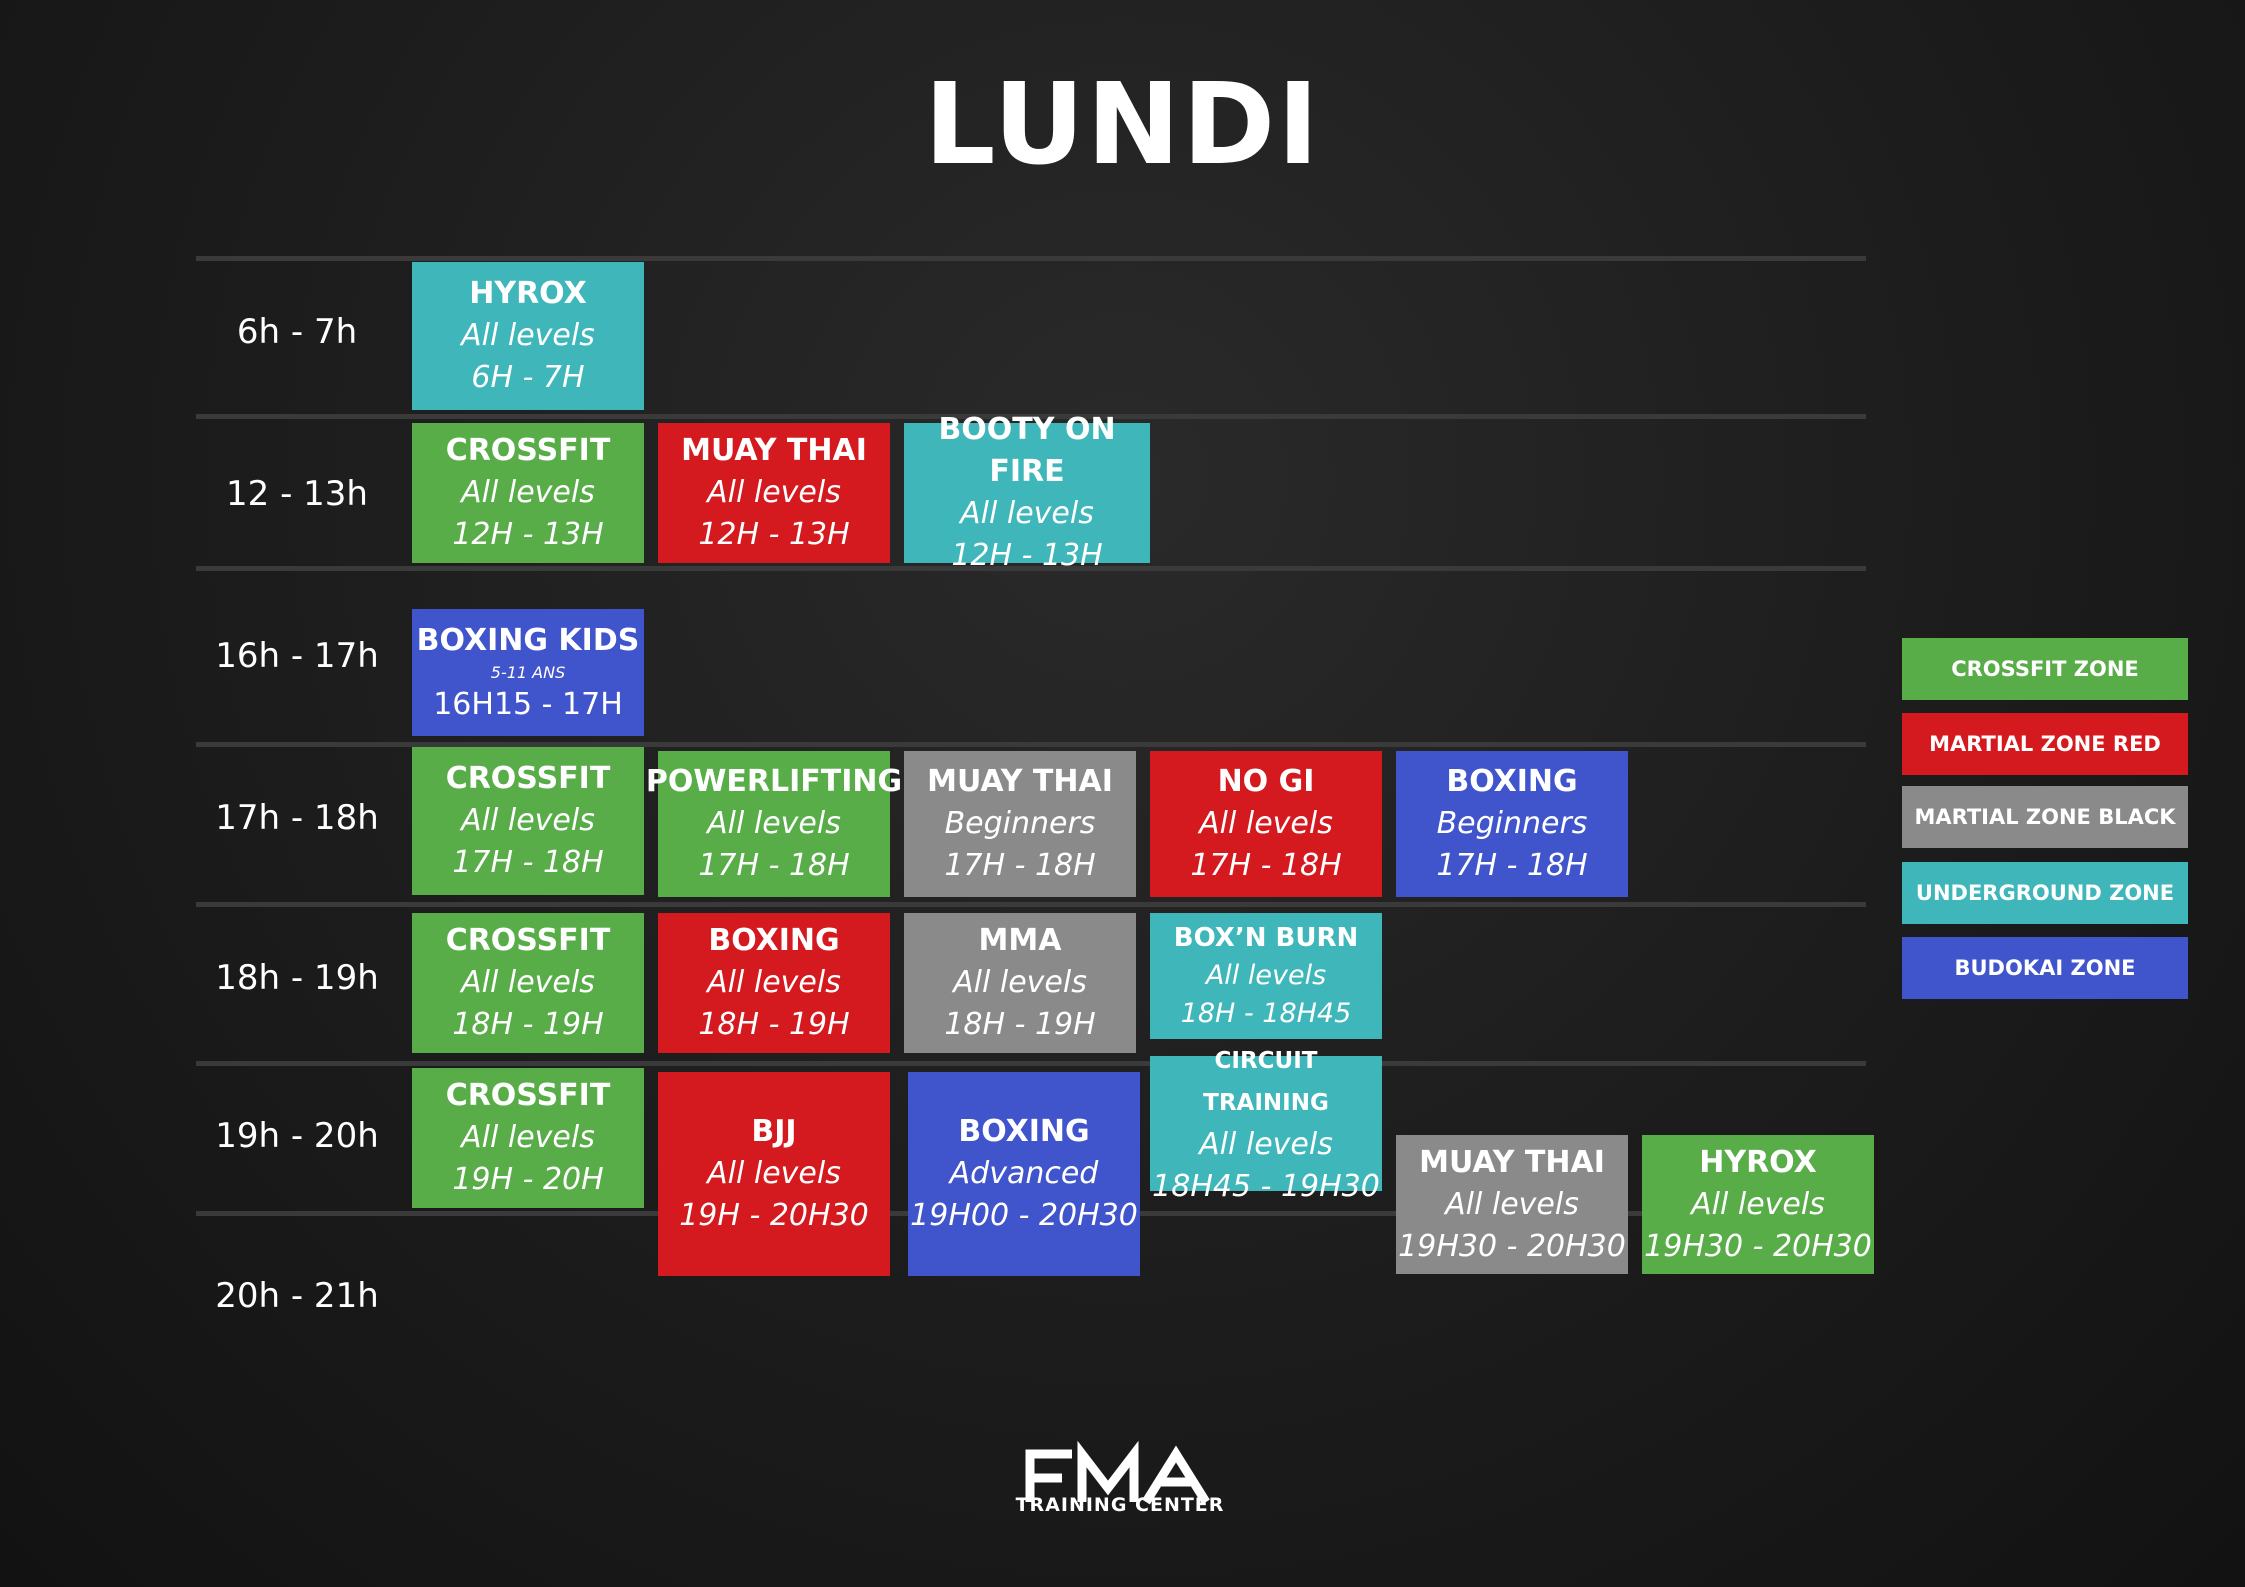 Image resolution: width=2245 pixels, height=1587 pixels. Describe the element at coordinates (1120, 1505) in the screenshot. I see `logo-subtitle: TRAINING CENTER` at that location.